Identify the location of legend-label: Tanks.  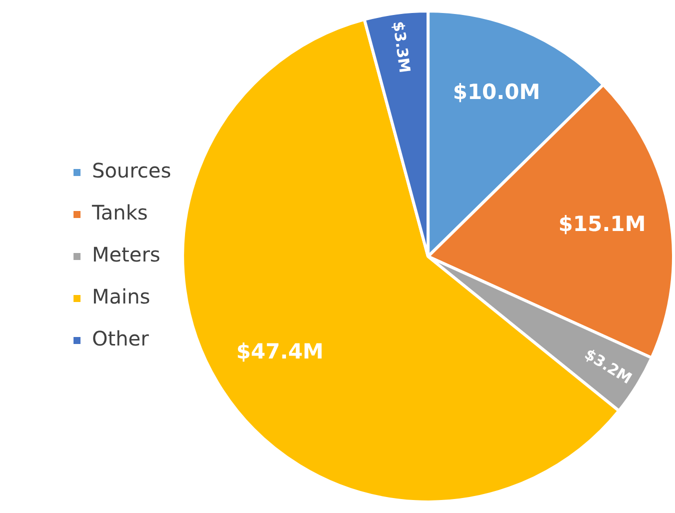
(119, 212).